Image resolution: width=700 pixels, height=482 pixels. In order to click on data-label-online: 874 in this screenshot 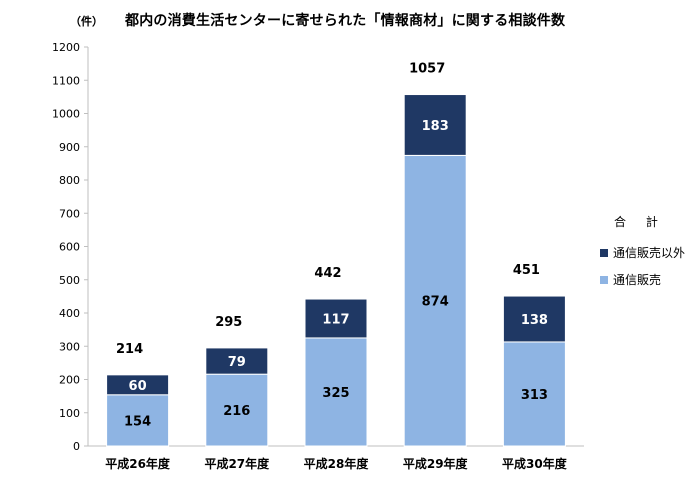, I will do `click(435, 302)`.